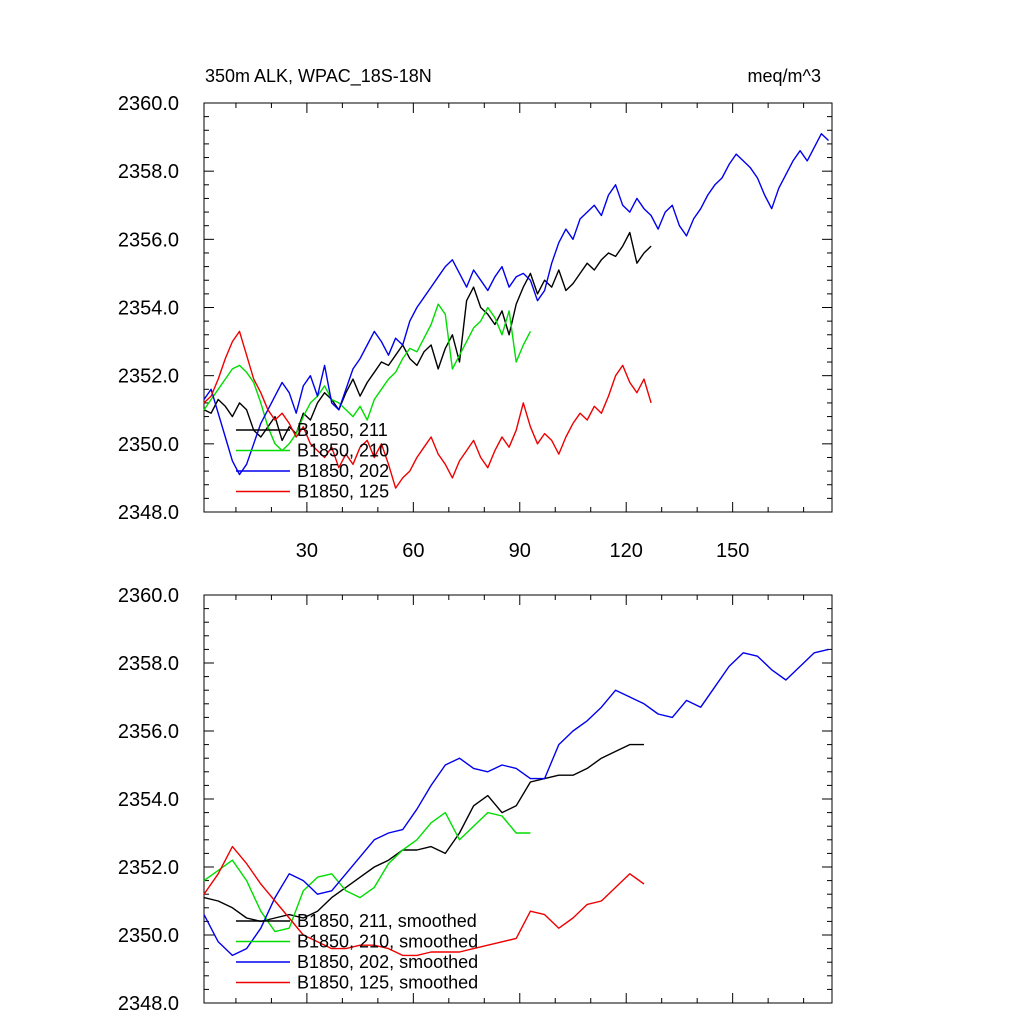 The image size is (1024, 1024). What do you see at coordinates (413, 551) in the screenshot?
I see `x-tick-label: 60` at bounding box center [413, 551].